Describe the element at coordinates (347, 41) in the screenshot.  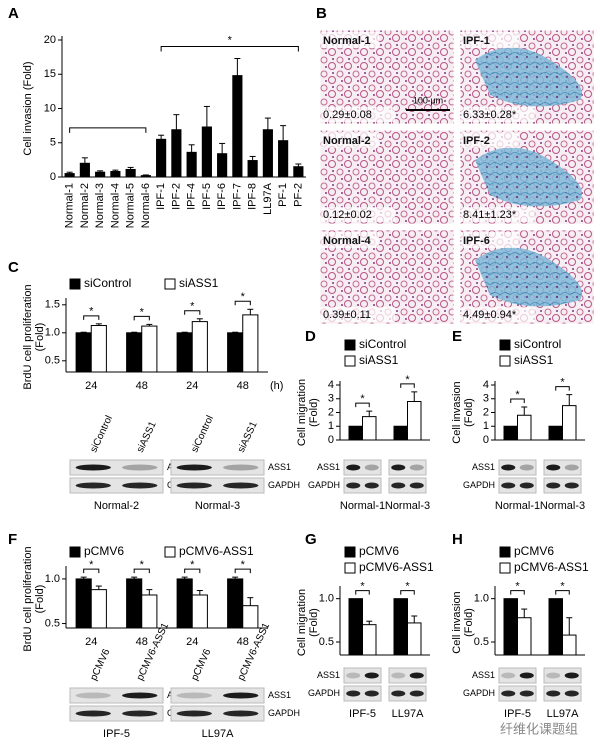
I see `image-label: Normal-1` at that location.